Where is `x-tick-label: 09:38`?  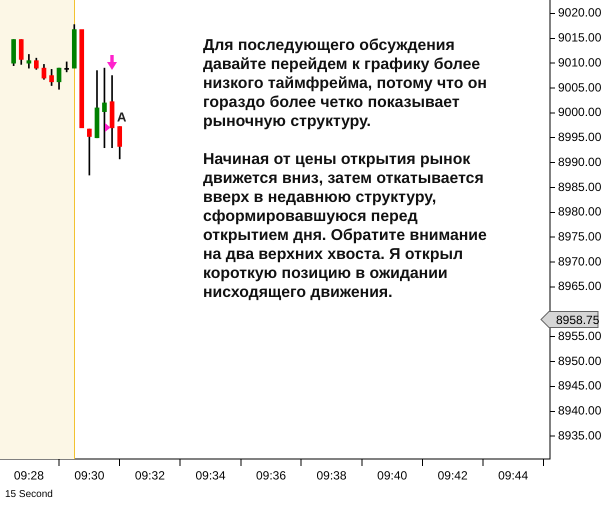
x-tick-label: 09:38 is located at coordinates (331, 475).